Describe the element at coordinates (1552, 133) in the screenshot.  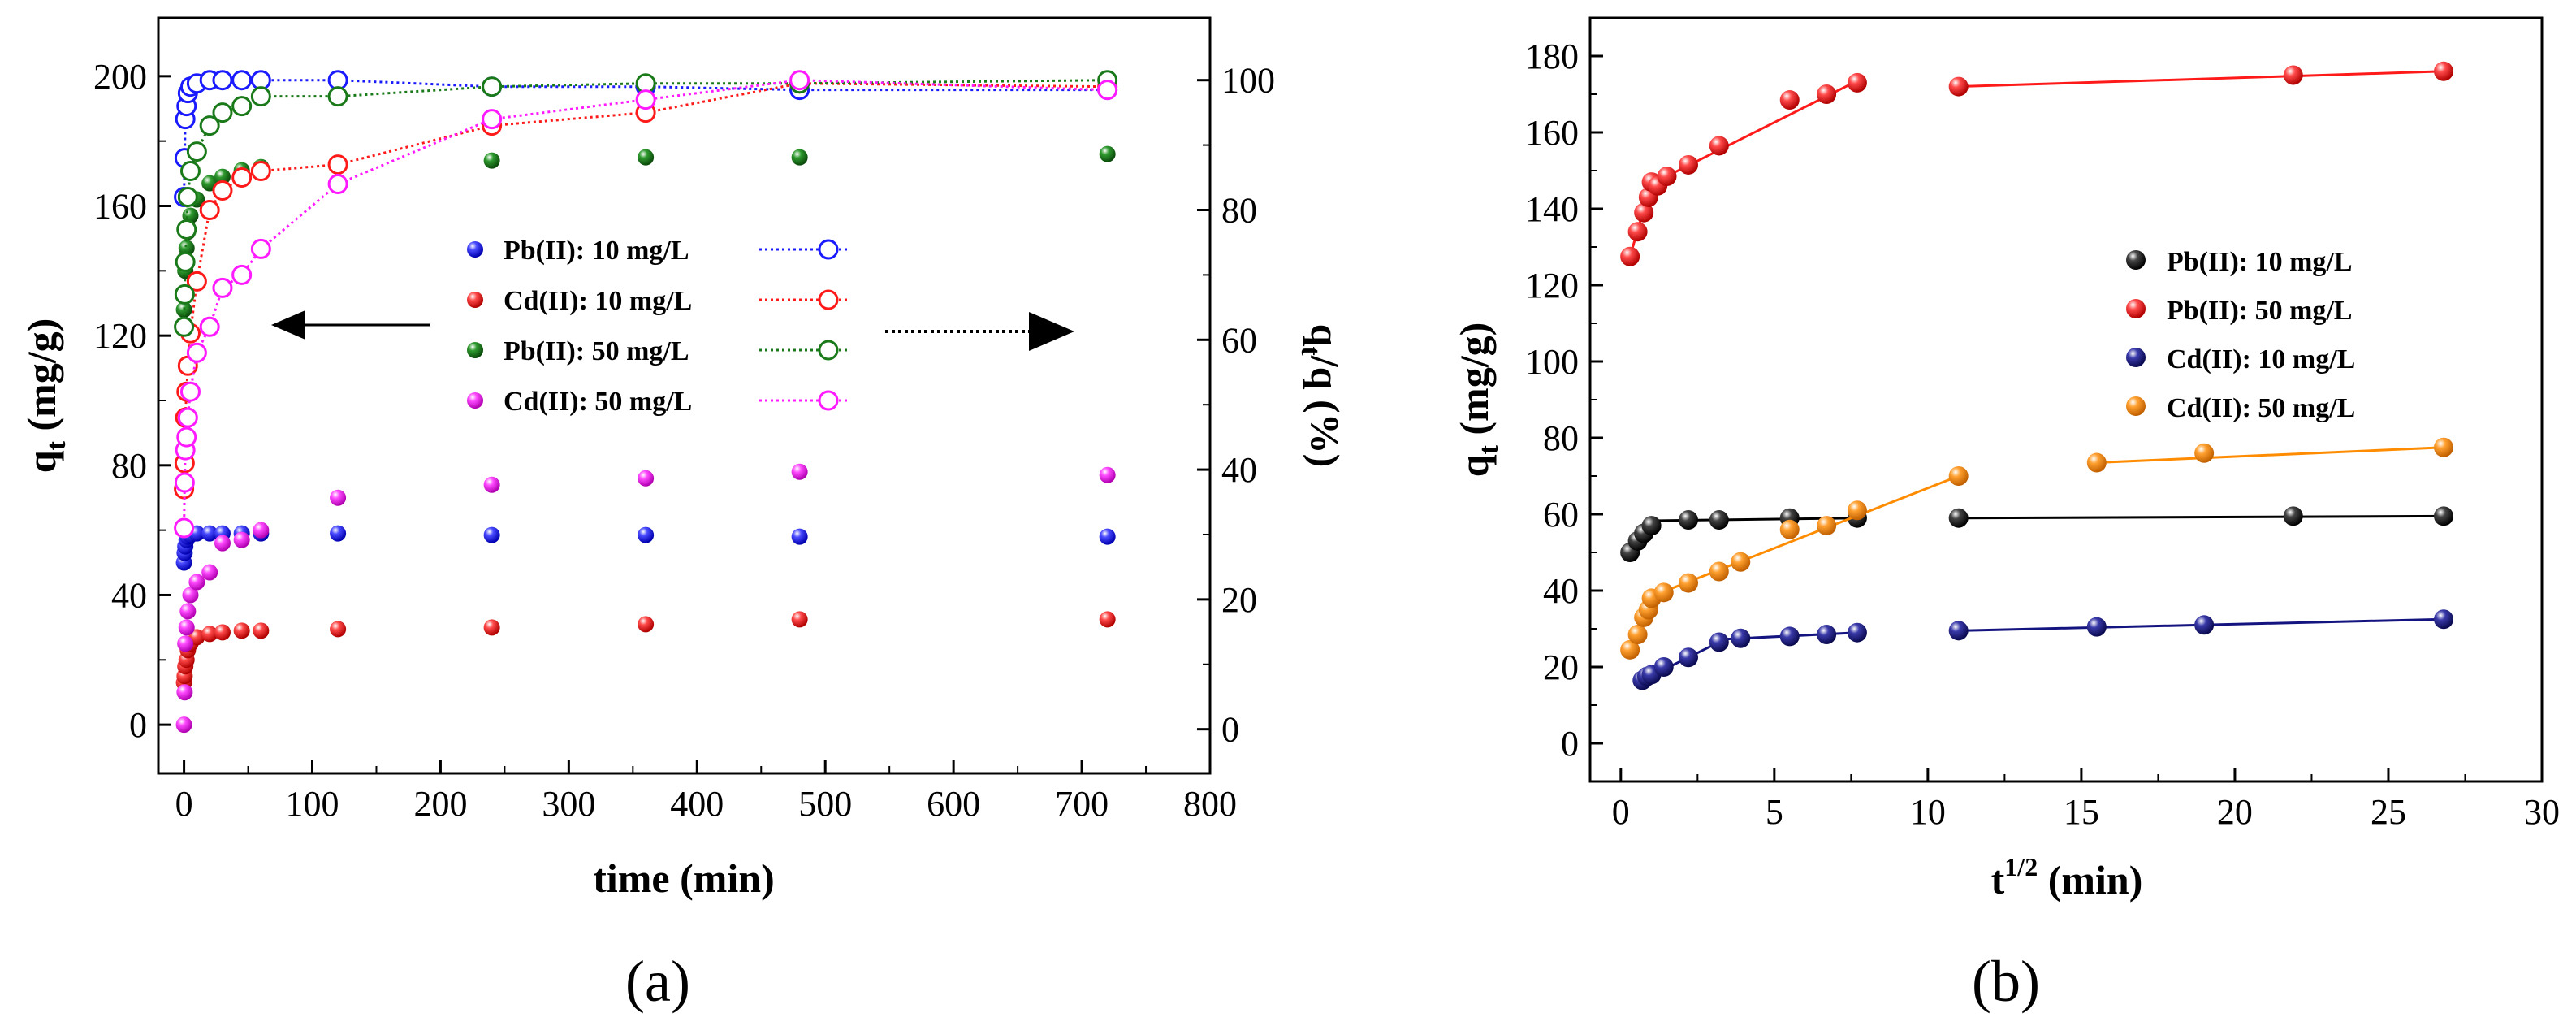
I see `panel-b-y-tick-label: 160` at that location.